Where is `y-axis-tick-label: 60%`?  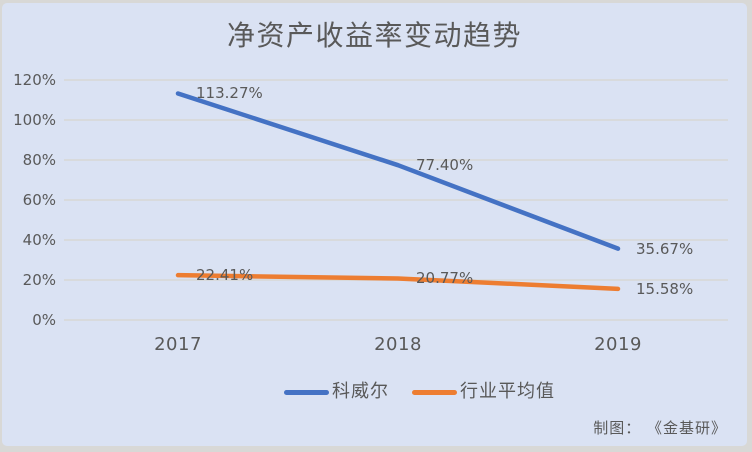
y-axis-tick-label: 60% is located at coordinates (39, 200).